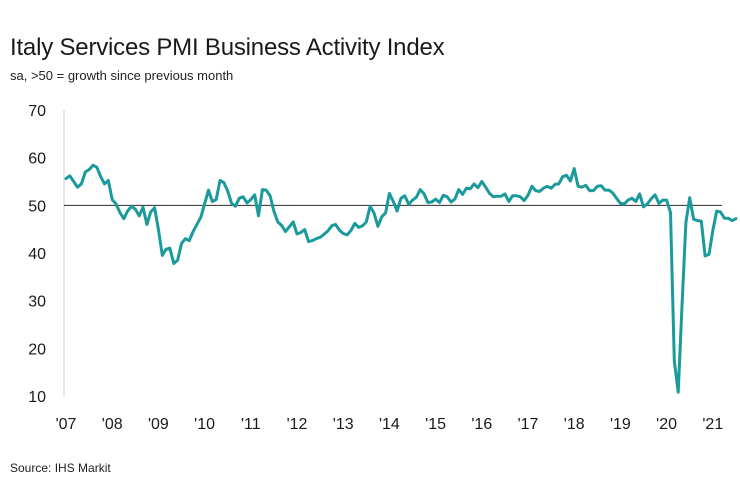 This screenshot has width=740, height=500. I want to click on x-tick-label: '19, so click(620, 424).